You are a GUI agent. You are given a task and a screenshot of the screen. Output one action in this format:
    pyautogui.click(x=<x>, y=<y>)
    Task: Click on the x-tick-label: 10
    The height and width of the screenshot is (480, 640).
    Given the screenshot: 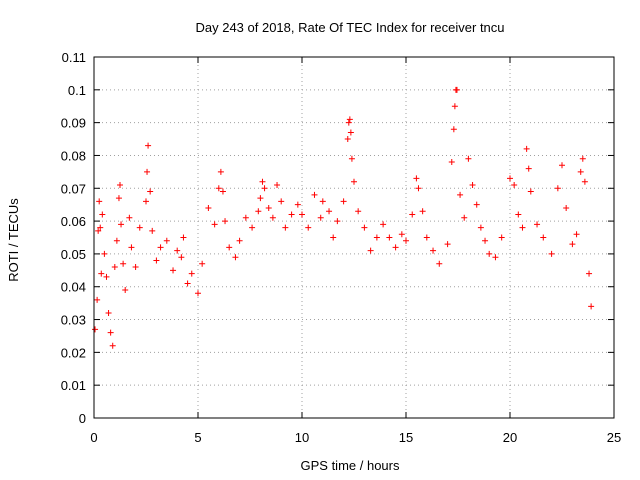 What is the action you would take?
    pyautogui.click(x=302, y=437)
    